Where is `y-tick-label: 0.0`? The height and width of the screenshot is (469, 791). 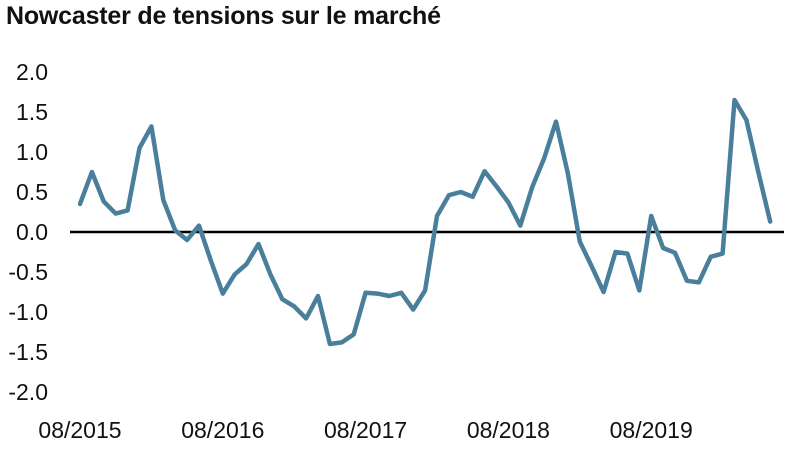 y-tick-label: 0.0 is located at coordinates (32, 232).